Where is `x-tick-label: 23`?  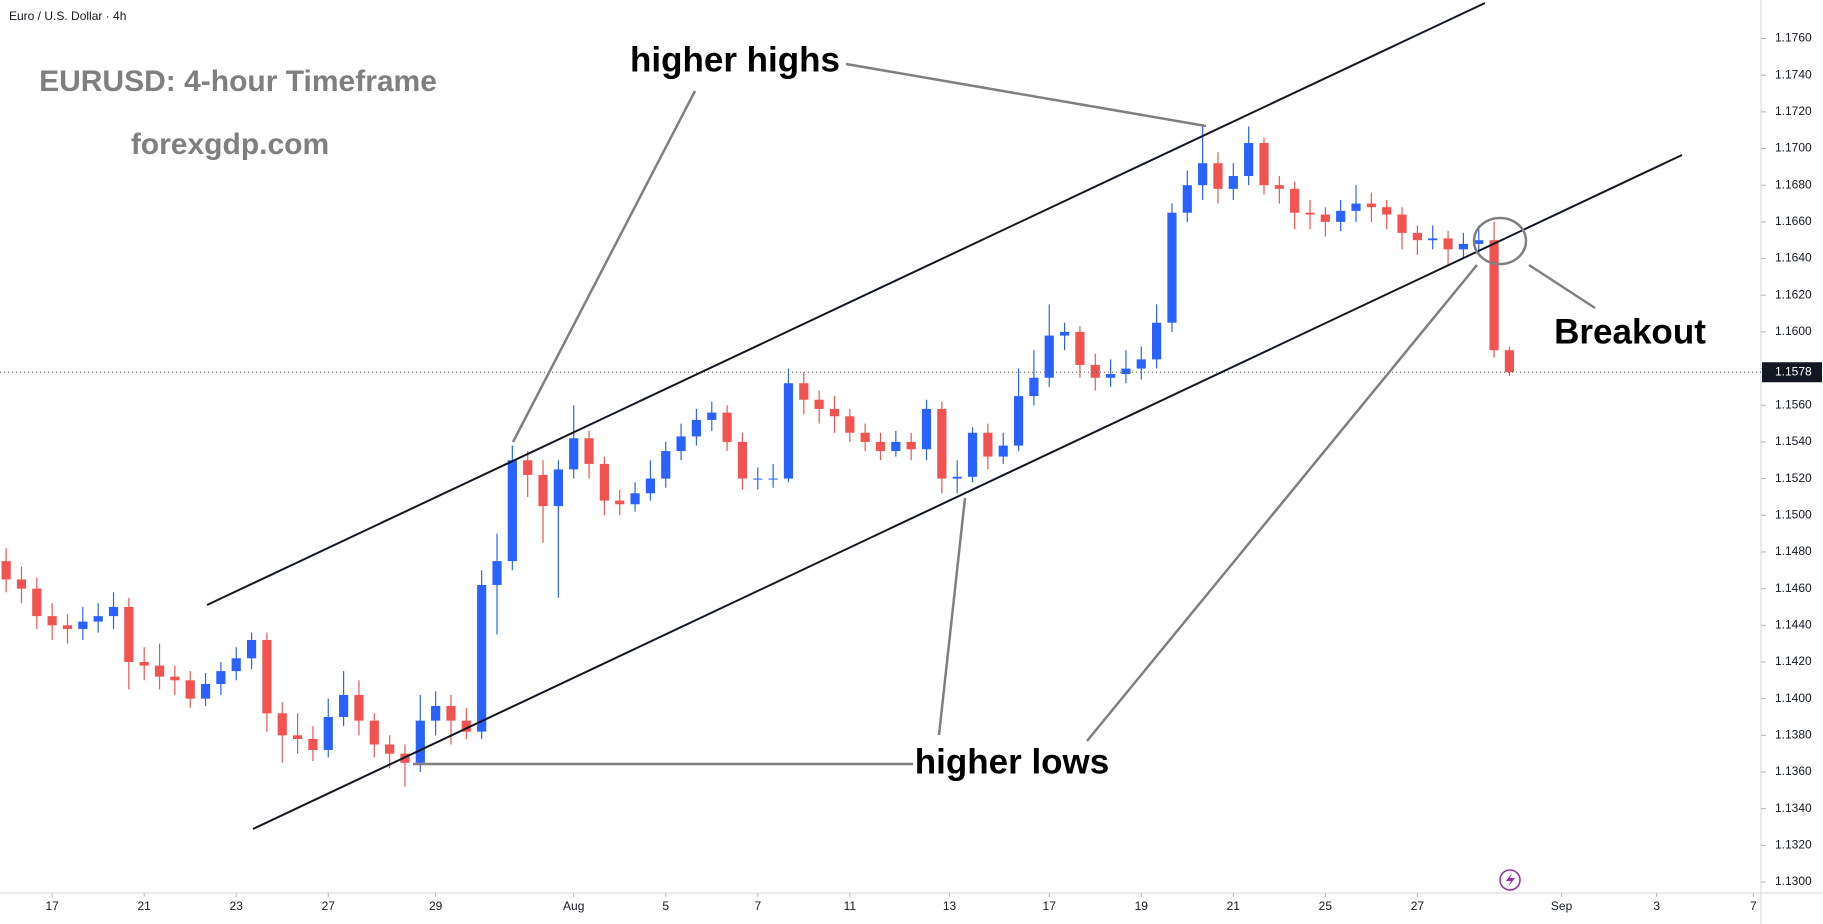
x-tick-label: 23 is located at coordinates (237, 906).